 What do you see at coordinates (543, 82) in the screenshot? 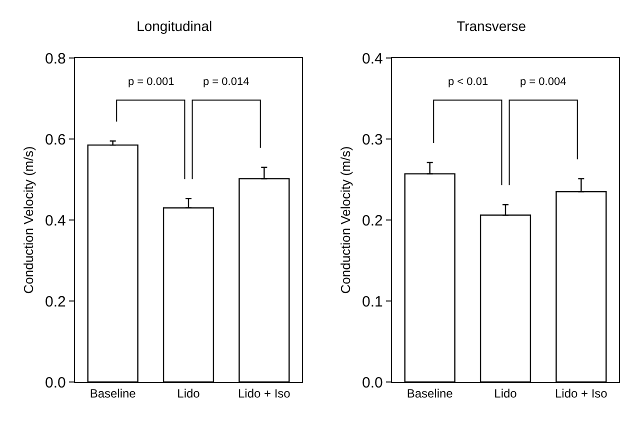
I see `annotation: p = 0.004` at bounding box center [543, 82].